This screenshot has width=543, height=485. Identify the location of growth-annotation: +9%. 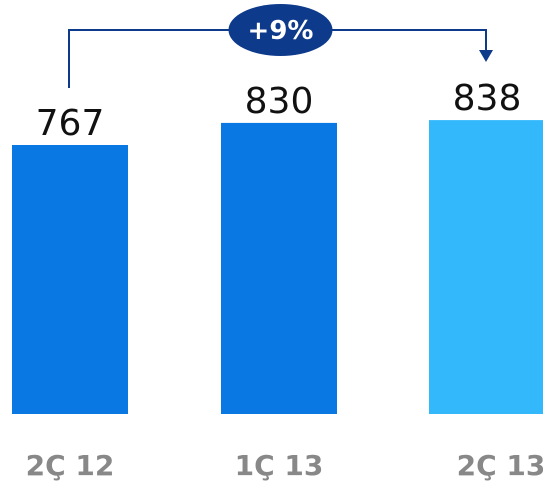
(280, 46).